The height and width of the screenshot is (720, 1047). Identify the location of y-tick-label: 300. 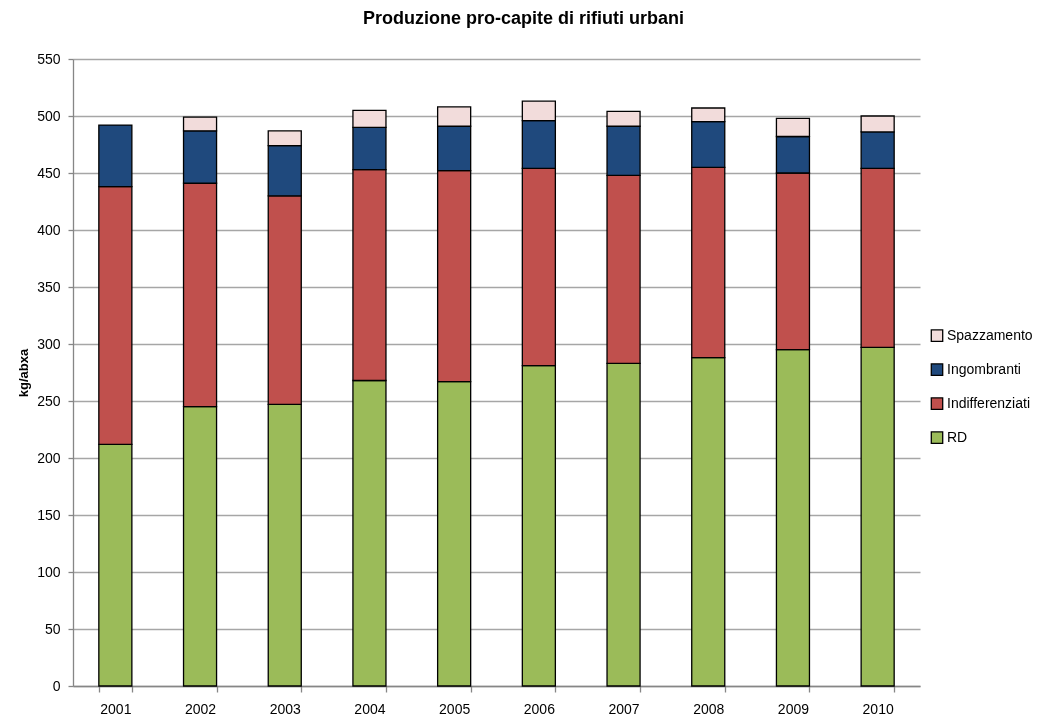
(49, 343).